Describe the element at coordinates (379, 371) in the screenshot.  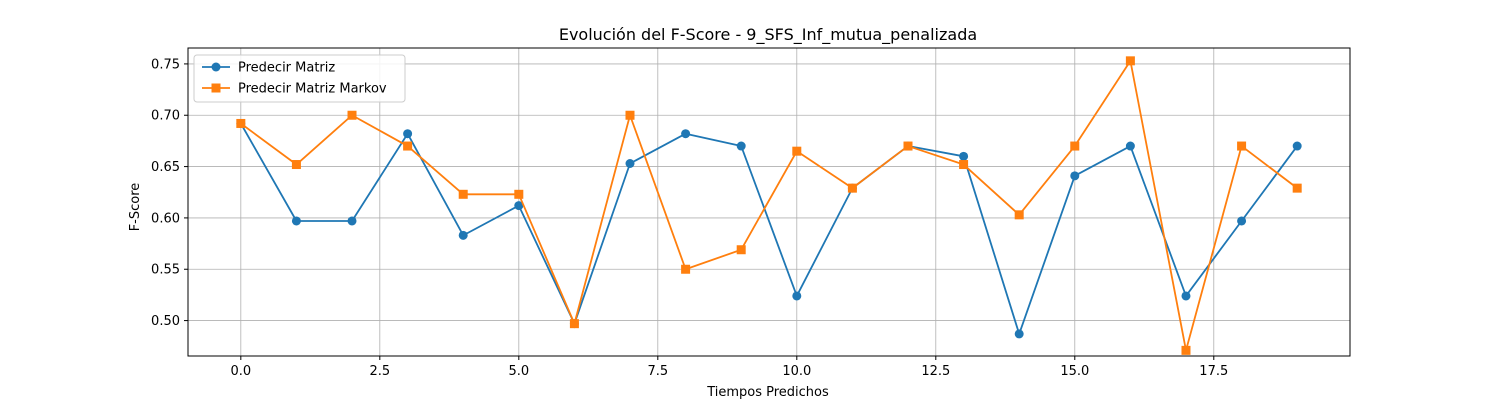
I see `x-tick-label: 2.5` at that location.